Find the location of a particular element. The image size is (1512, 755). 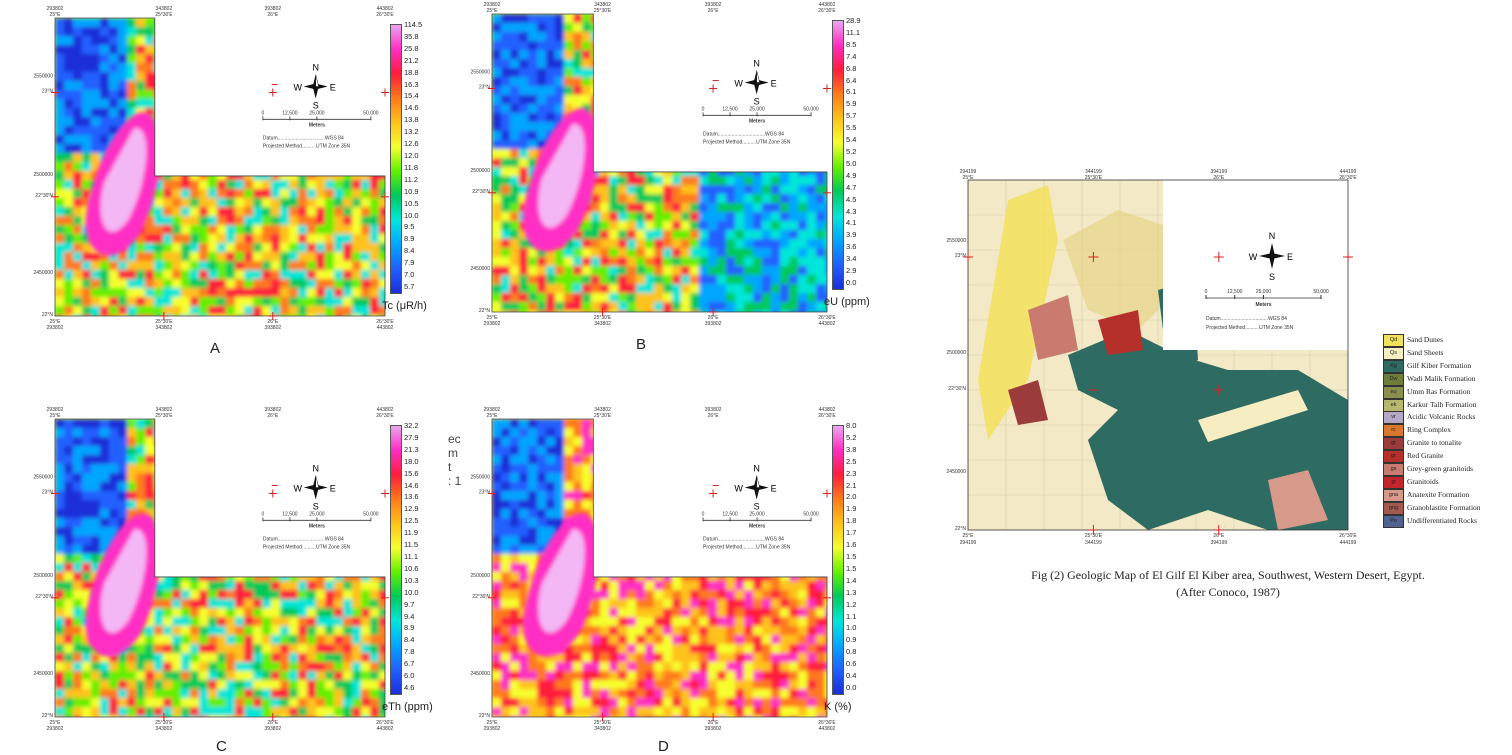

colorbar-tick: 8.9 is located at coordinates (409, 239).